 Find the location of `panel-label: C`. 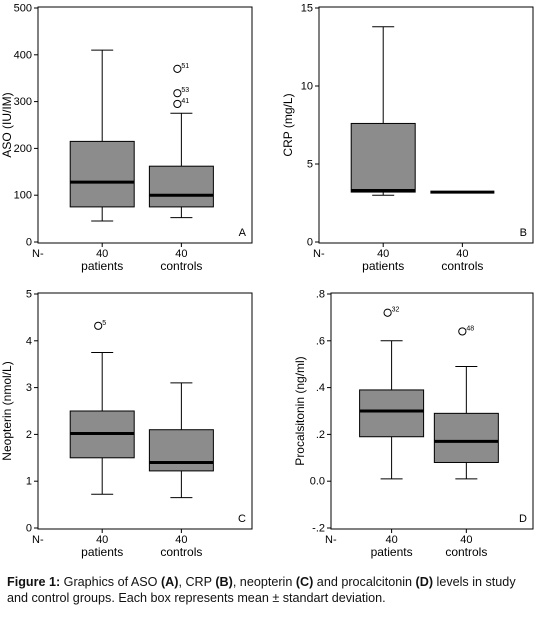

panel-label: C is located at coordinates (242, 519).